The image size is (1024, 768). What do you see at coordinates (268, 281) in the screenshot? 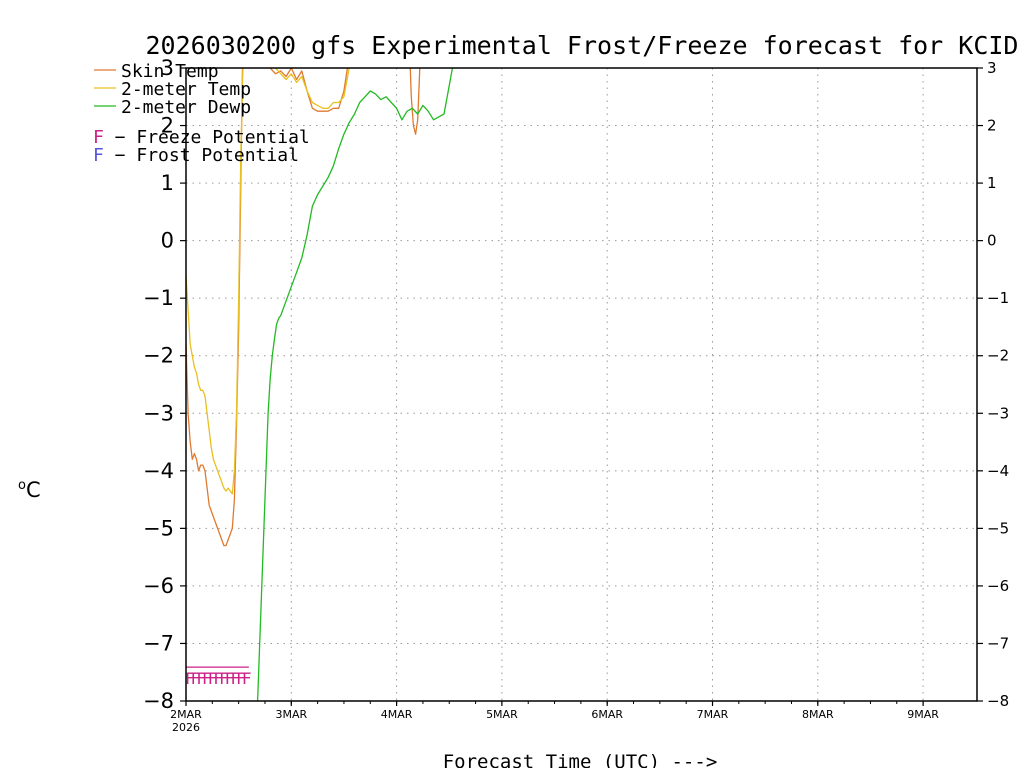
I see `series-2-meter-temp` at bounding box center [268, 281].